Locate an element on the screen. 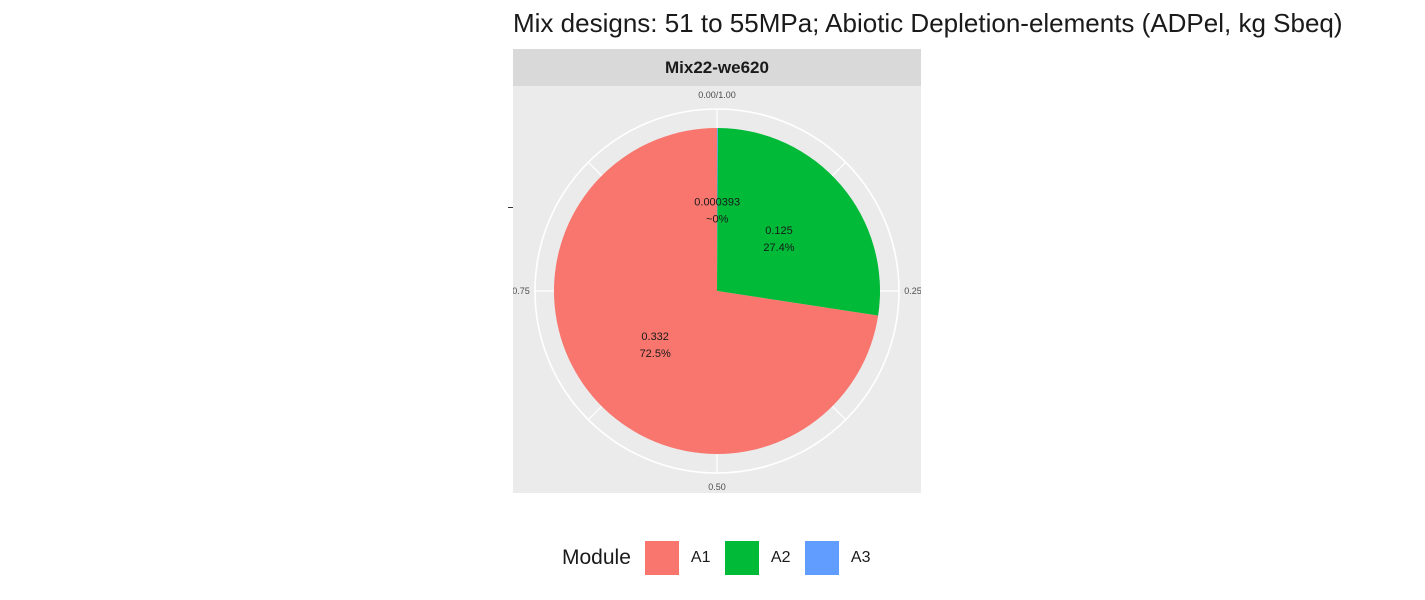 Image resolution: width=1425 pixels, height=600 pixels. slice-value-label-a1: 0.332 is located at coordinates (655, 337).